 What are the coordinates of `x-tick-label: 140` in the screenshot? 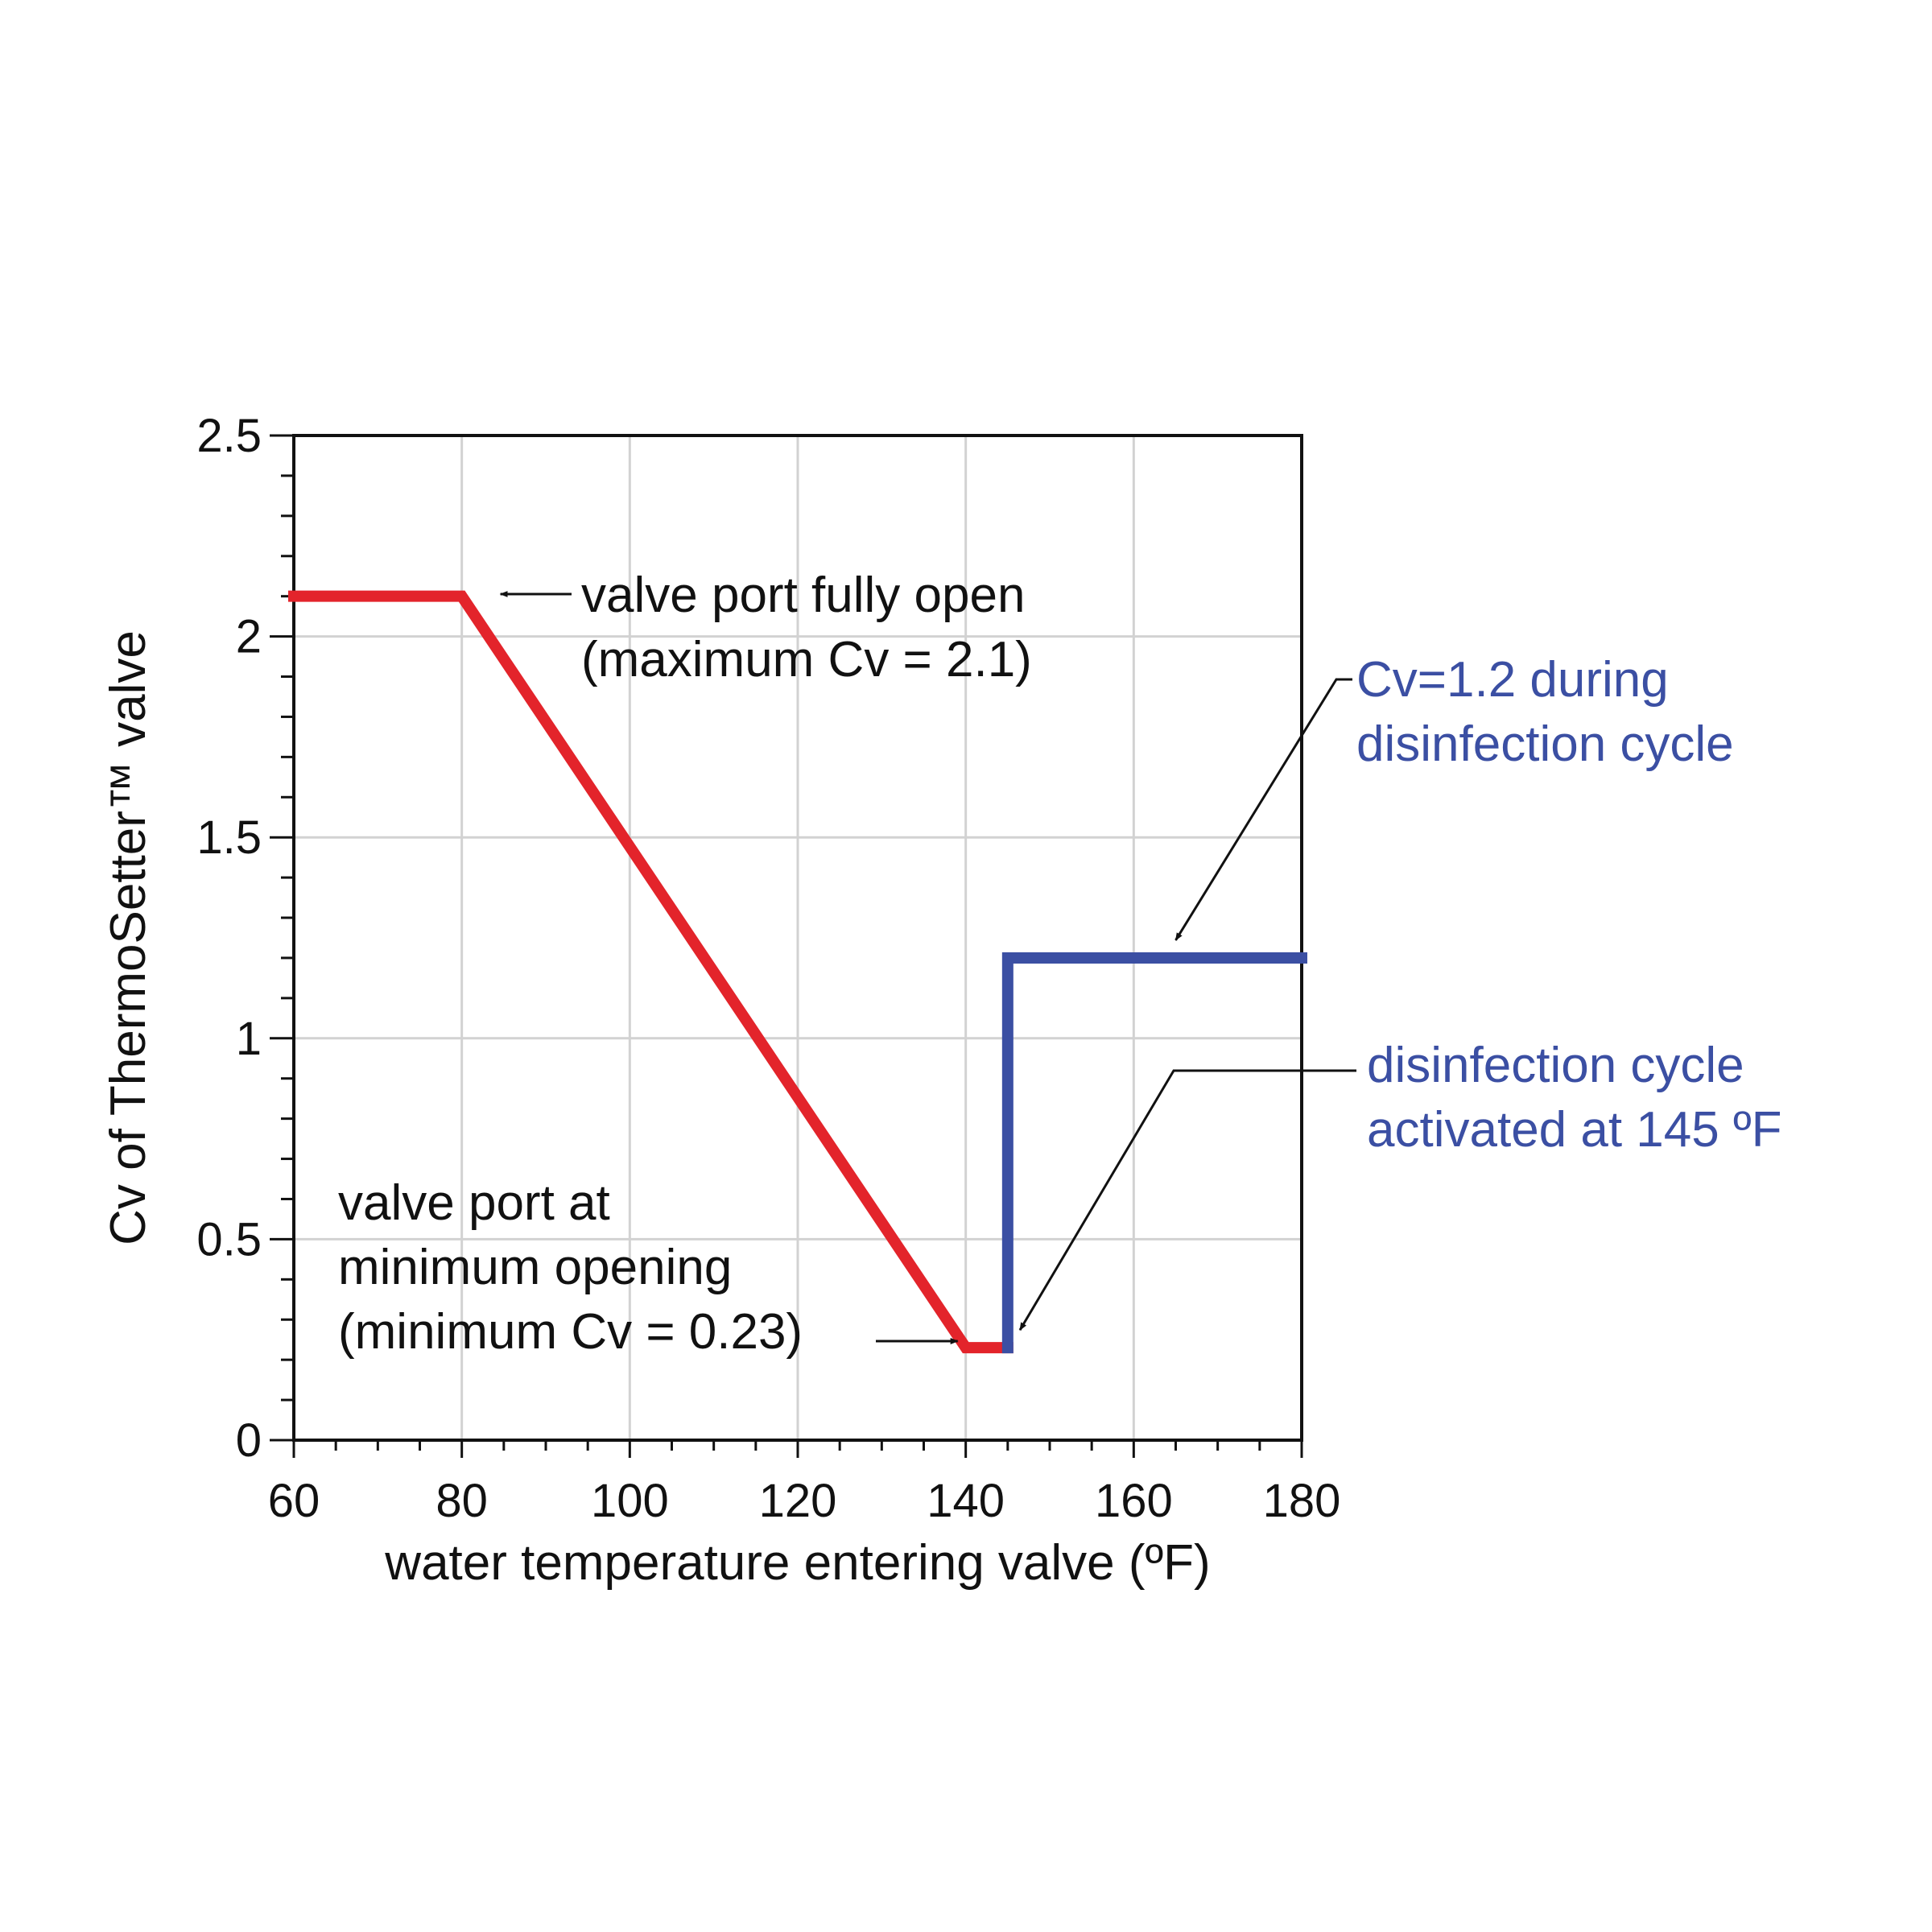 It's located at (966, 1501).